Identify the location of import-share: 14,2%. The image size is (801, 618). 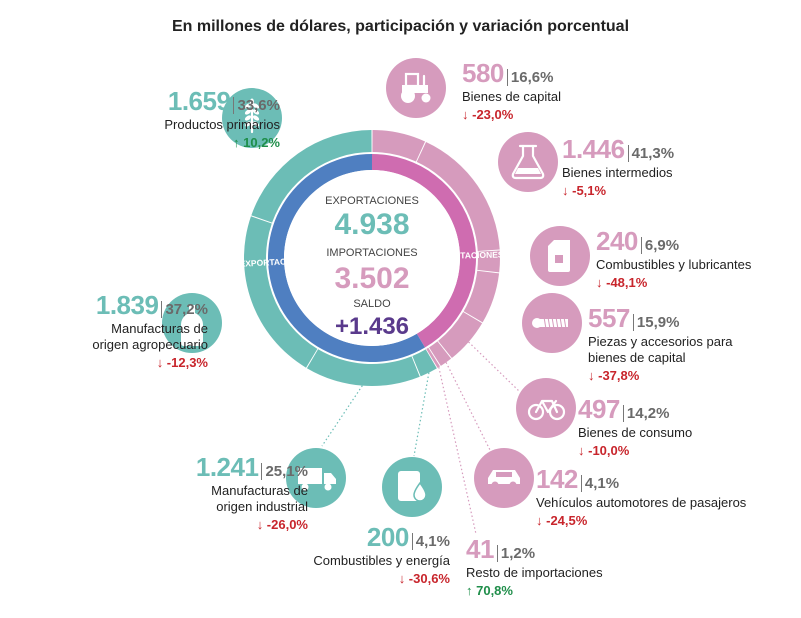
(646, 413).